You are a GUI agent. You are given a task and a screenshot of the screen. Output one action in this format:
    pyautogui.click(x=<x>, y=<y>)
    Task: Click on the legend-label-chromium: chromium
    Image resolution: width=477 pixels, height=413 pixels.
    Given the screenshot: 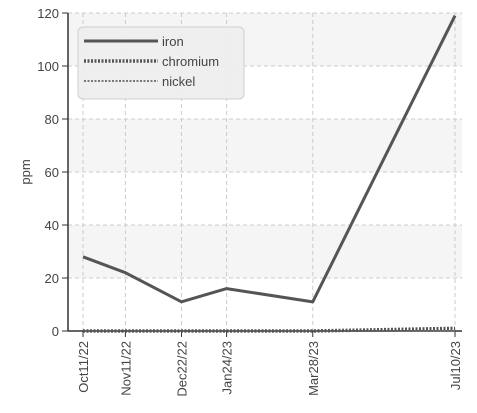 What is the action you would take?
    pyautogui.click(x=190, y=61)
    